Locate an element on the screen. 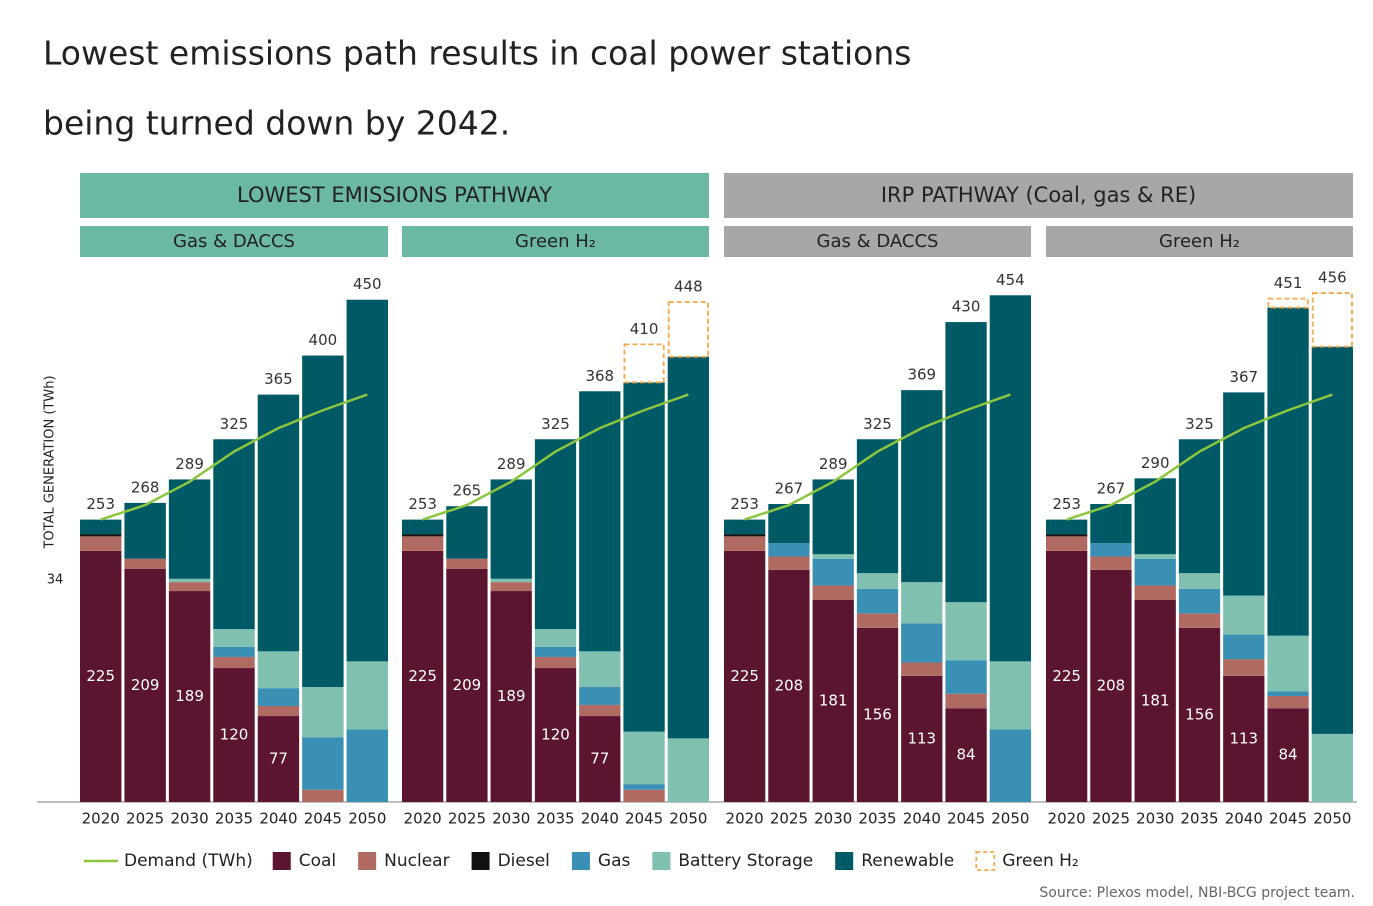 The width and height of the screenshot is (1373, 906). group-header is located at coordinates (394, 195).